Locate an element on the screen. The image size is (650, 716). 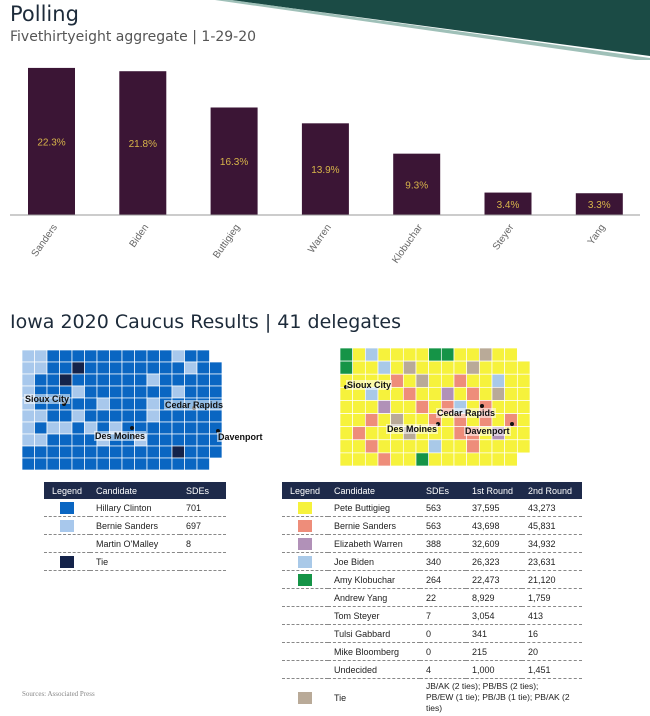
candidate-cell: Martin O'Malley is located at coordinates (135, 544).